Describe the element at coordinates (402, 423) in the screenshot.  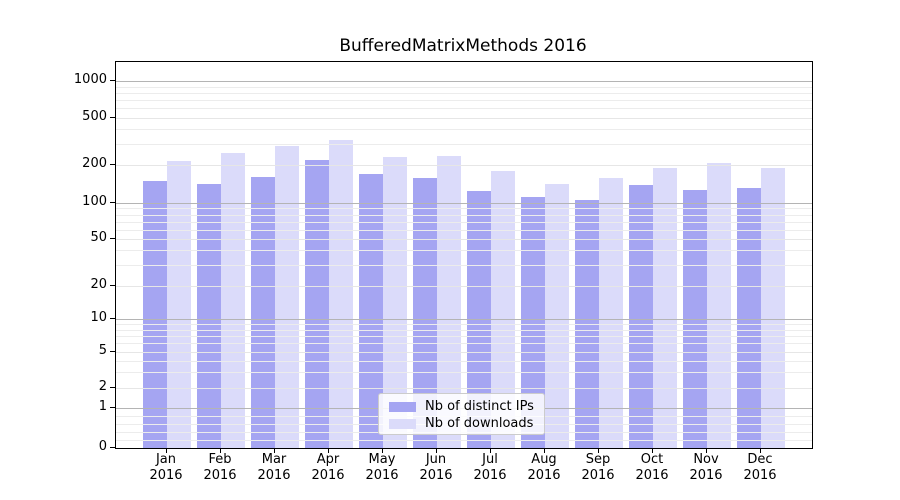
I see `legend-swatch-downloads` at that location.